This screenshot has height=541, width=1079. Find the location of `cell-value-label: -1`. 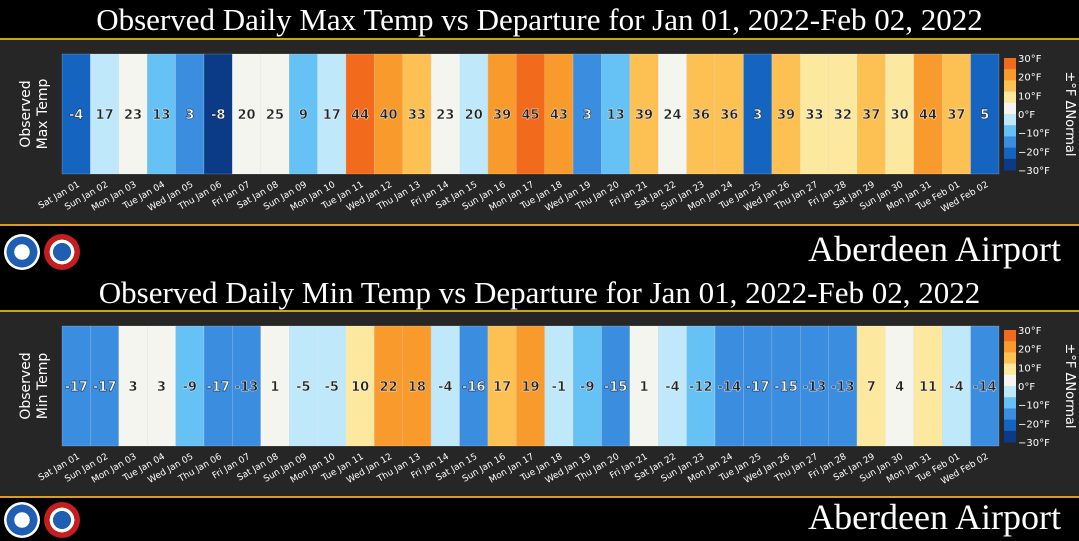

cell-value-label: -1 is located at coordinates (559, 387).